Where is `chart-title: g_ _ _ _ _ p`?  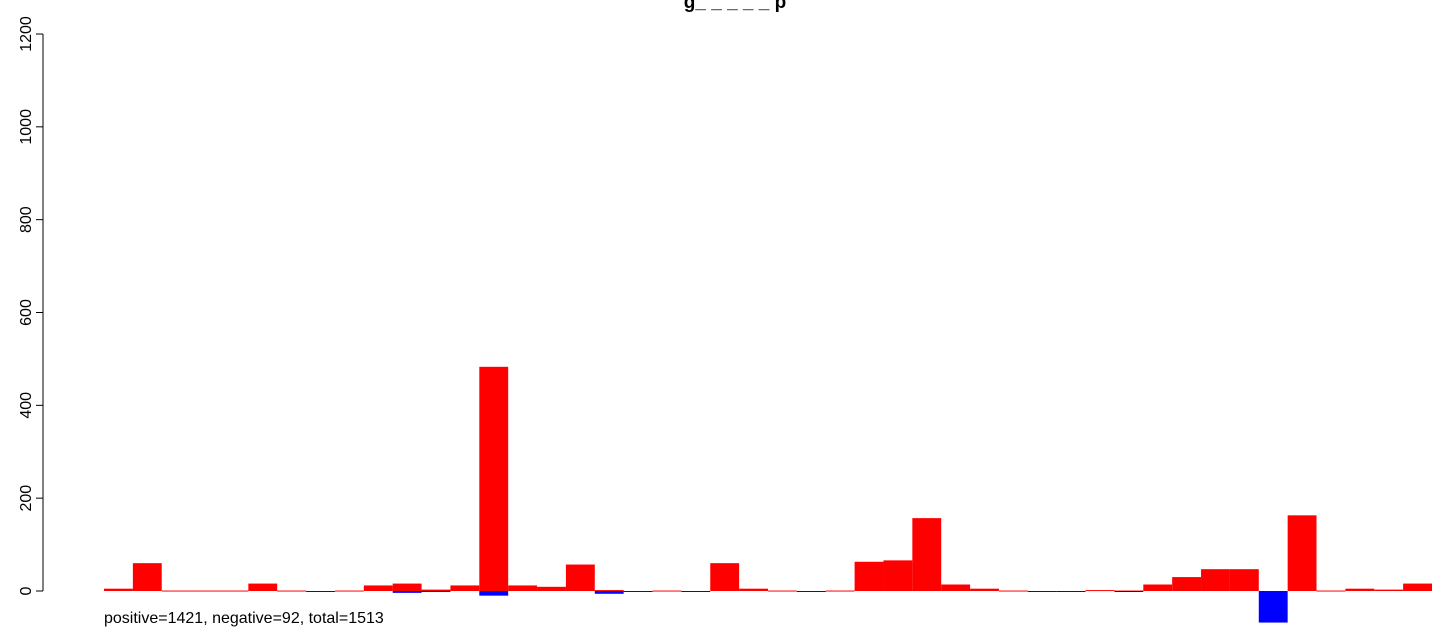
chart-title: g_ _ _ _ _ p is located at coordinates (735, 6).